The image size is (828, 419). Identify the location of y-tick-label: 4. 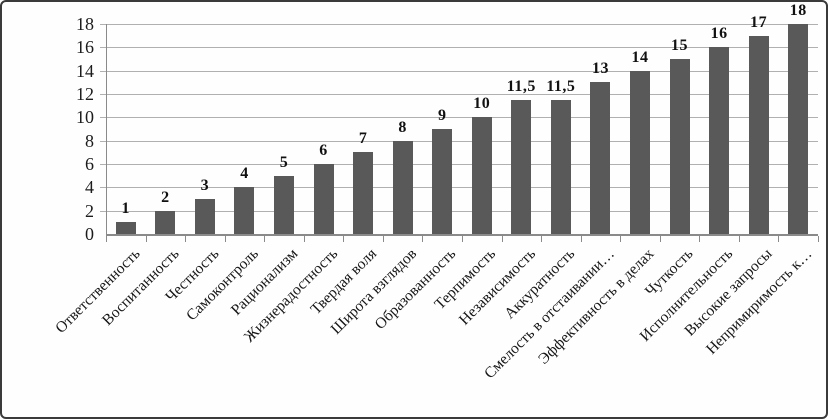
(89, 187).